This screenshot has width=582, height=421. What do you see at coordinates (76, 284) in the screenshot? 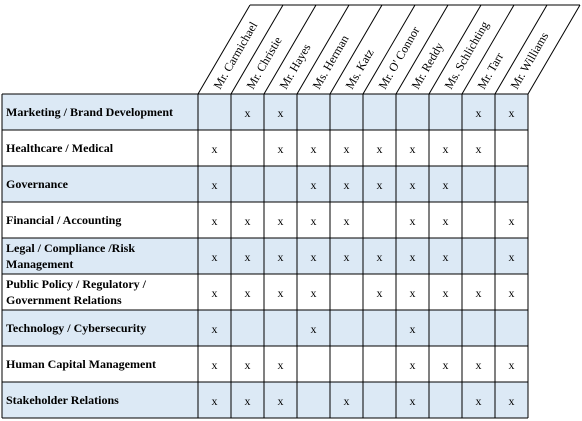
I see `row-label: Public Policy / Regulatory /` at bounding box center [76, 284].